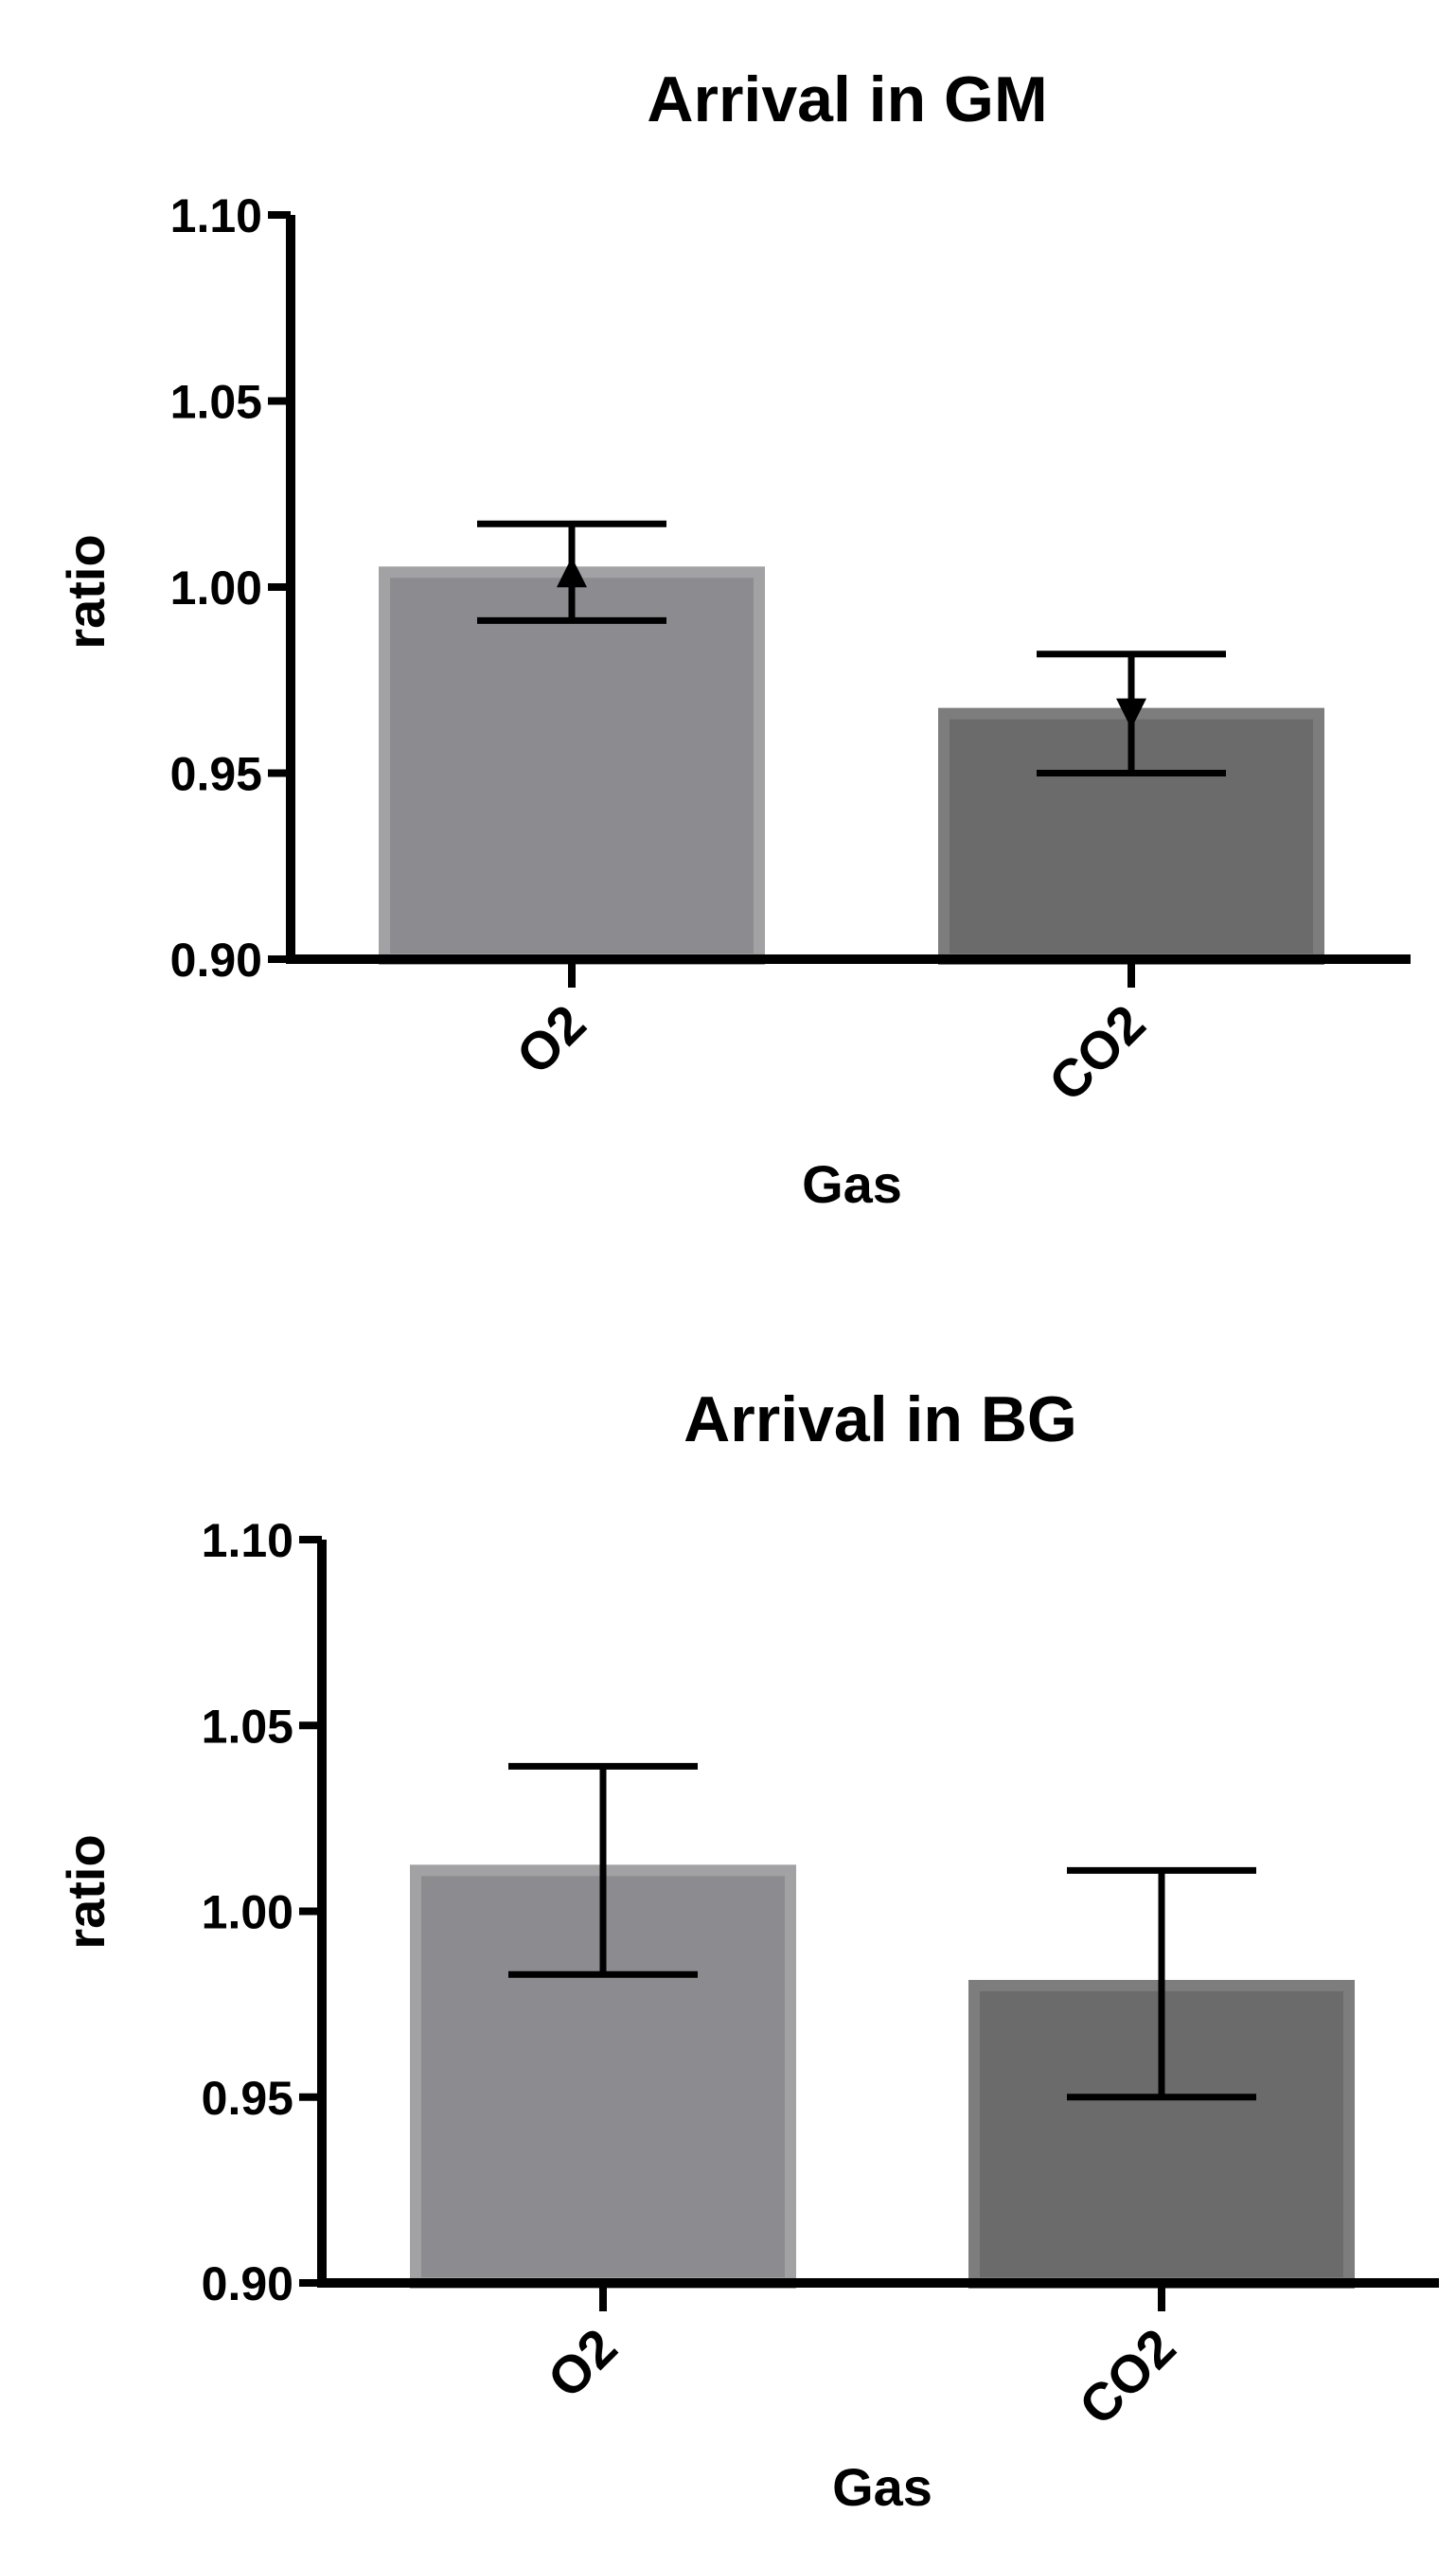  I want to click on mean-marker-co2, so click(1131, 713).